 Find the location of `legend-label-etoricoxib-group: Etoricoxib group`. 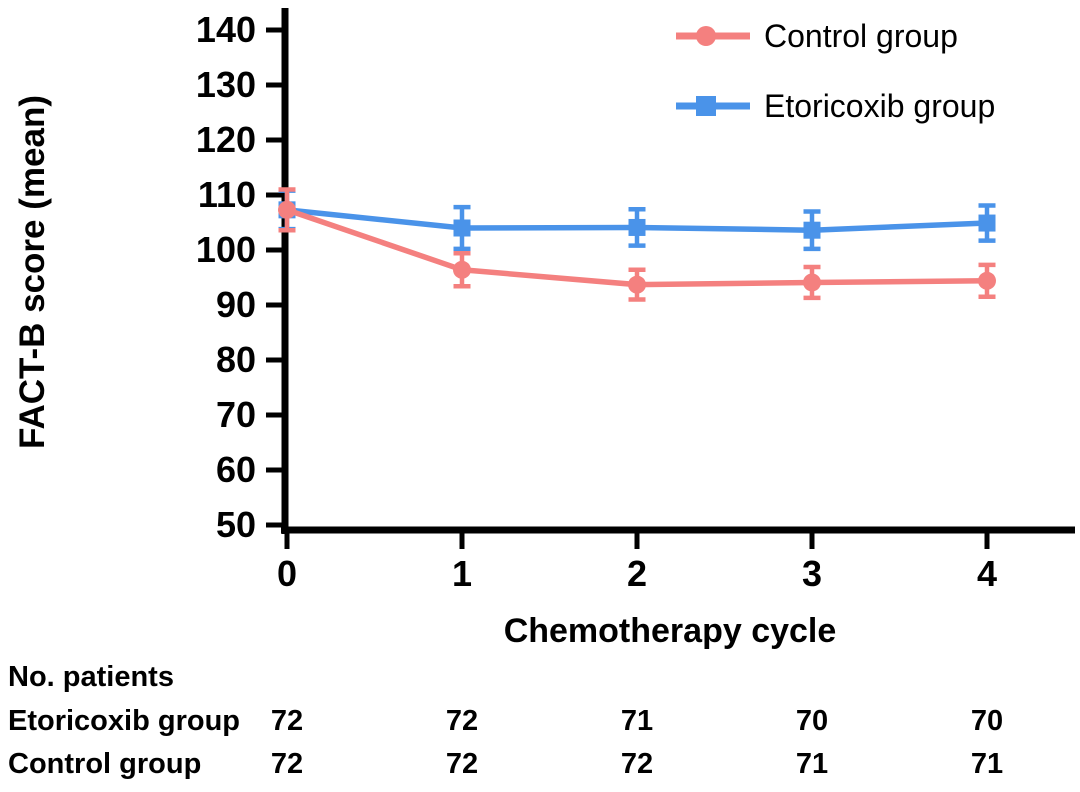

legend-label-etoricoxib-group: Etoricoxib group is located at coordinates (879, 106).